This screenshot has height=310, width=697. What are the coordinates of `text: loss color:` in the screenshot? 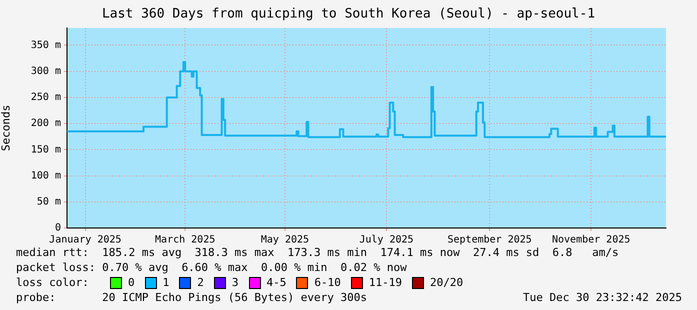 It's located at (53, 282).